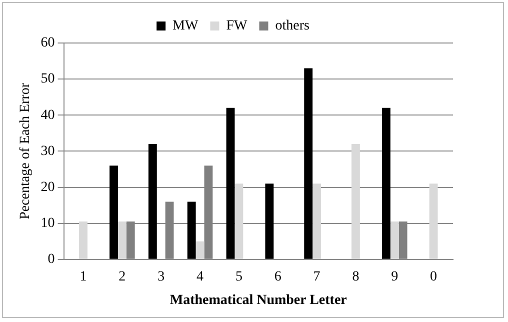 The height and width of the screenshot is (322, 508). What do you see at coordinates (26, 151) in the screenshot?
I see `y-axis-title: Pecentage of Each Error` at bounding box center [26, 151].